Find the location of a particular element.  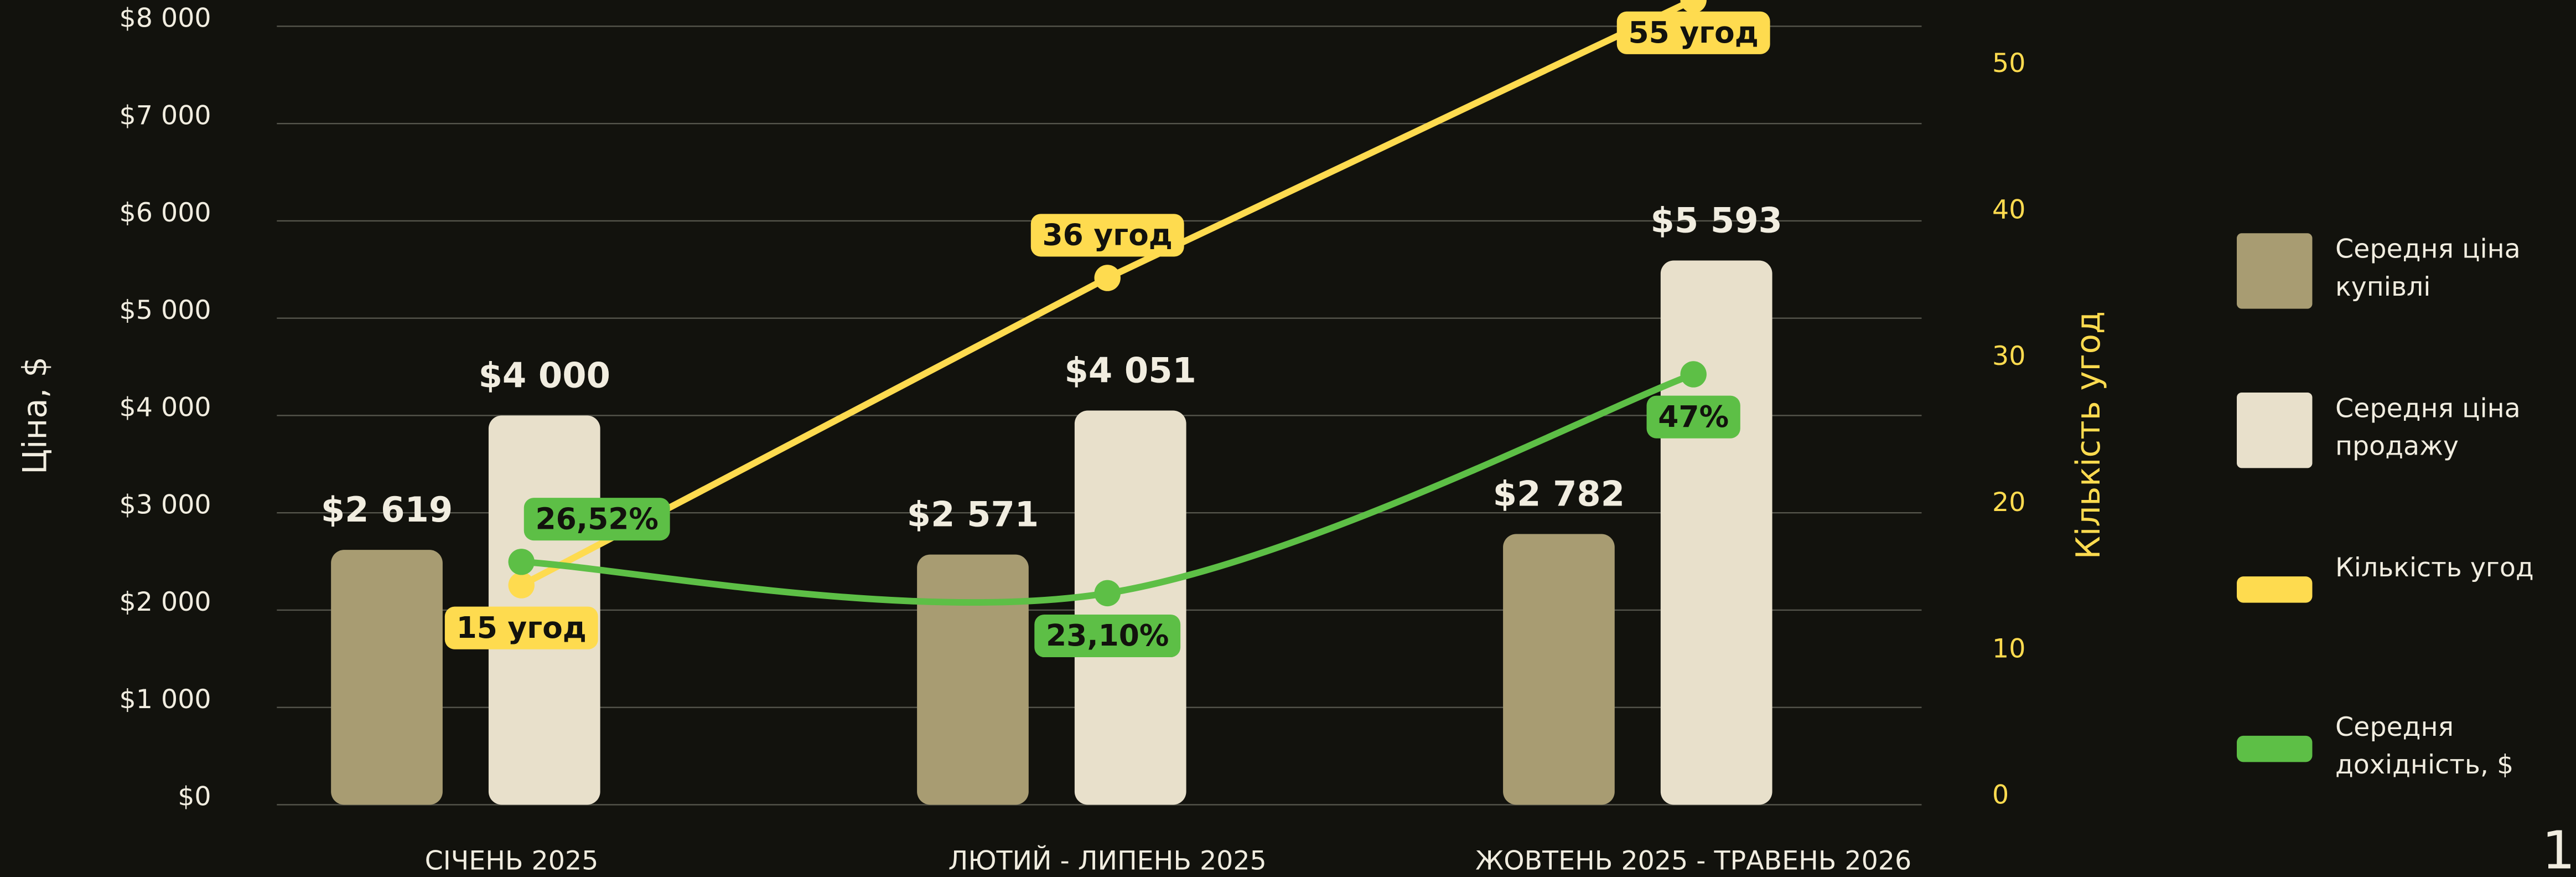

y2-tick-label: 10 is located at coordinates (2008, 648).